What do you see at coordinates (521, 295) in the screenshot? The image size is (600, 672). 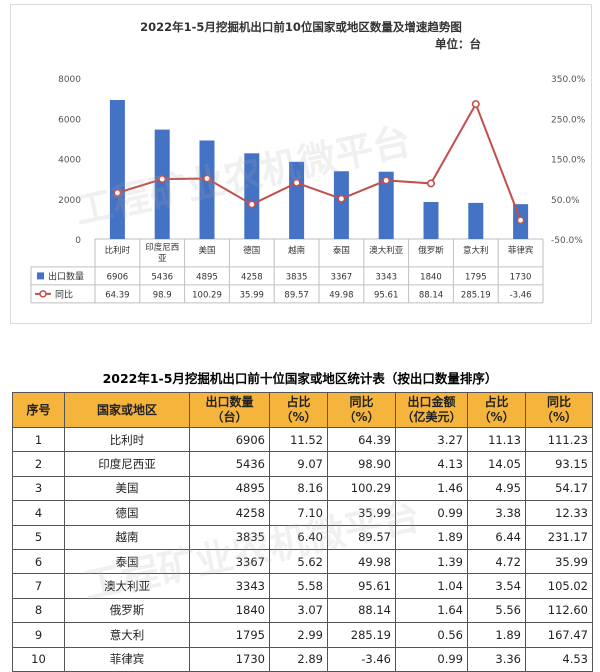 I see `data-table-value-line: -3.46` at bounding box center [521, 295].